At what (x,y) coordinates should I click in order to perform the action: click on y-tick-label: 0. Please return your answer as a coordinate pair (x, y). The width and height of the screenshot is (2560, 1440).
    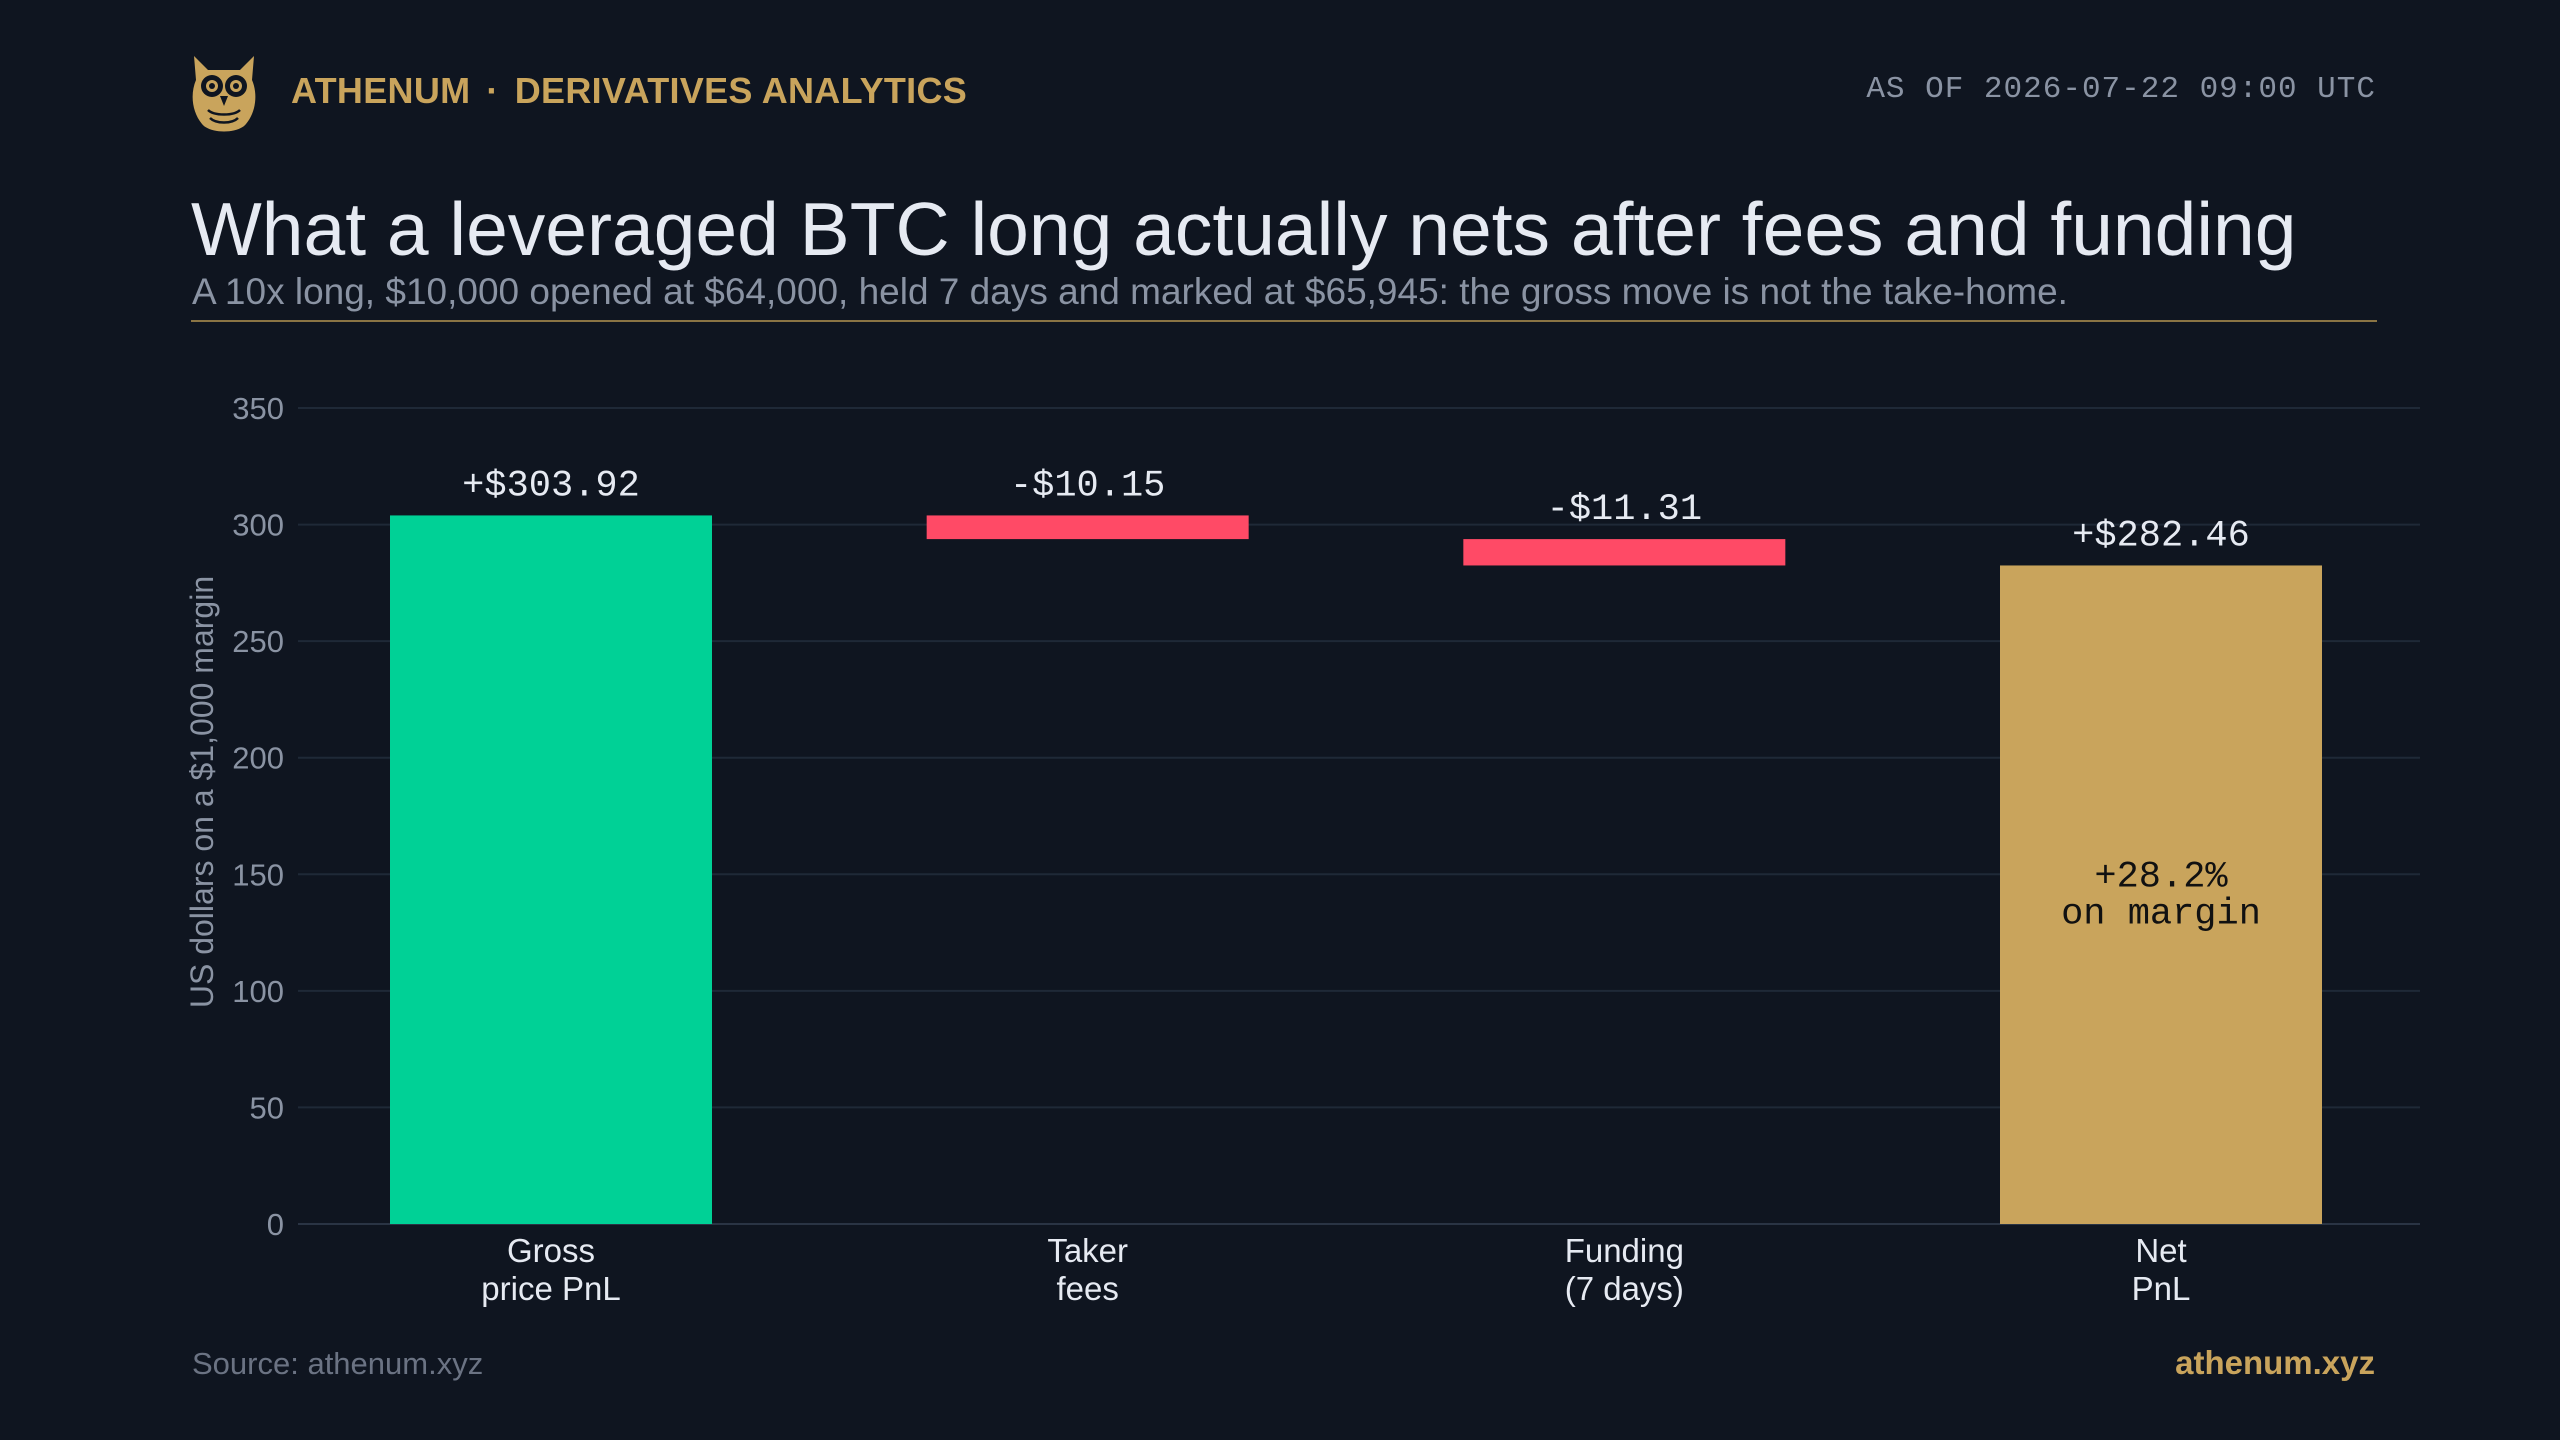
    Looking at the image, I should click on (275, 1224).